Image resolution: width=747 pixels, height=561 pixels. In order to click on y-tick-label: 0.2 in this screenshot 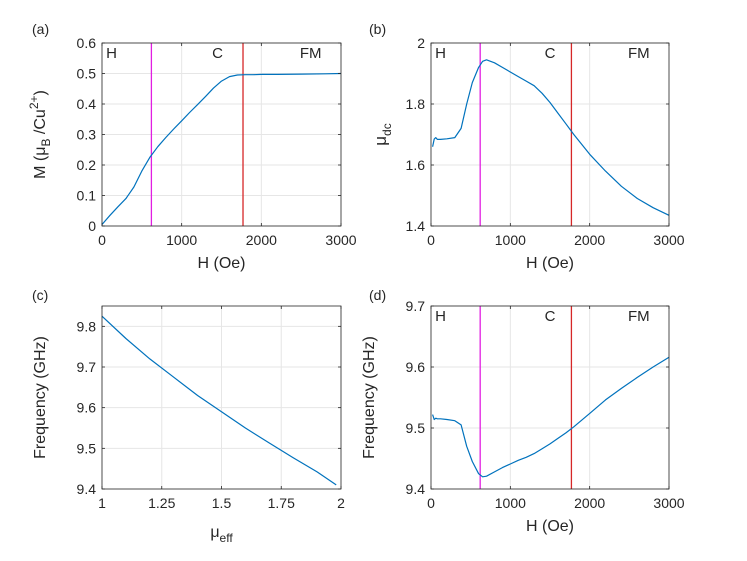, I will do `click(87, 165)`.